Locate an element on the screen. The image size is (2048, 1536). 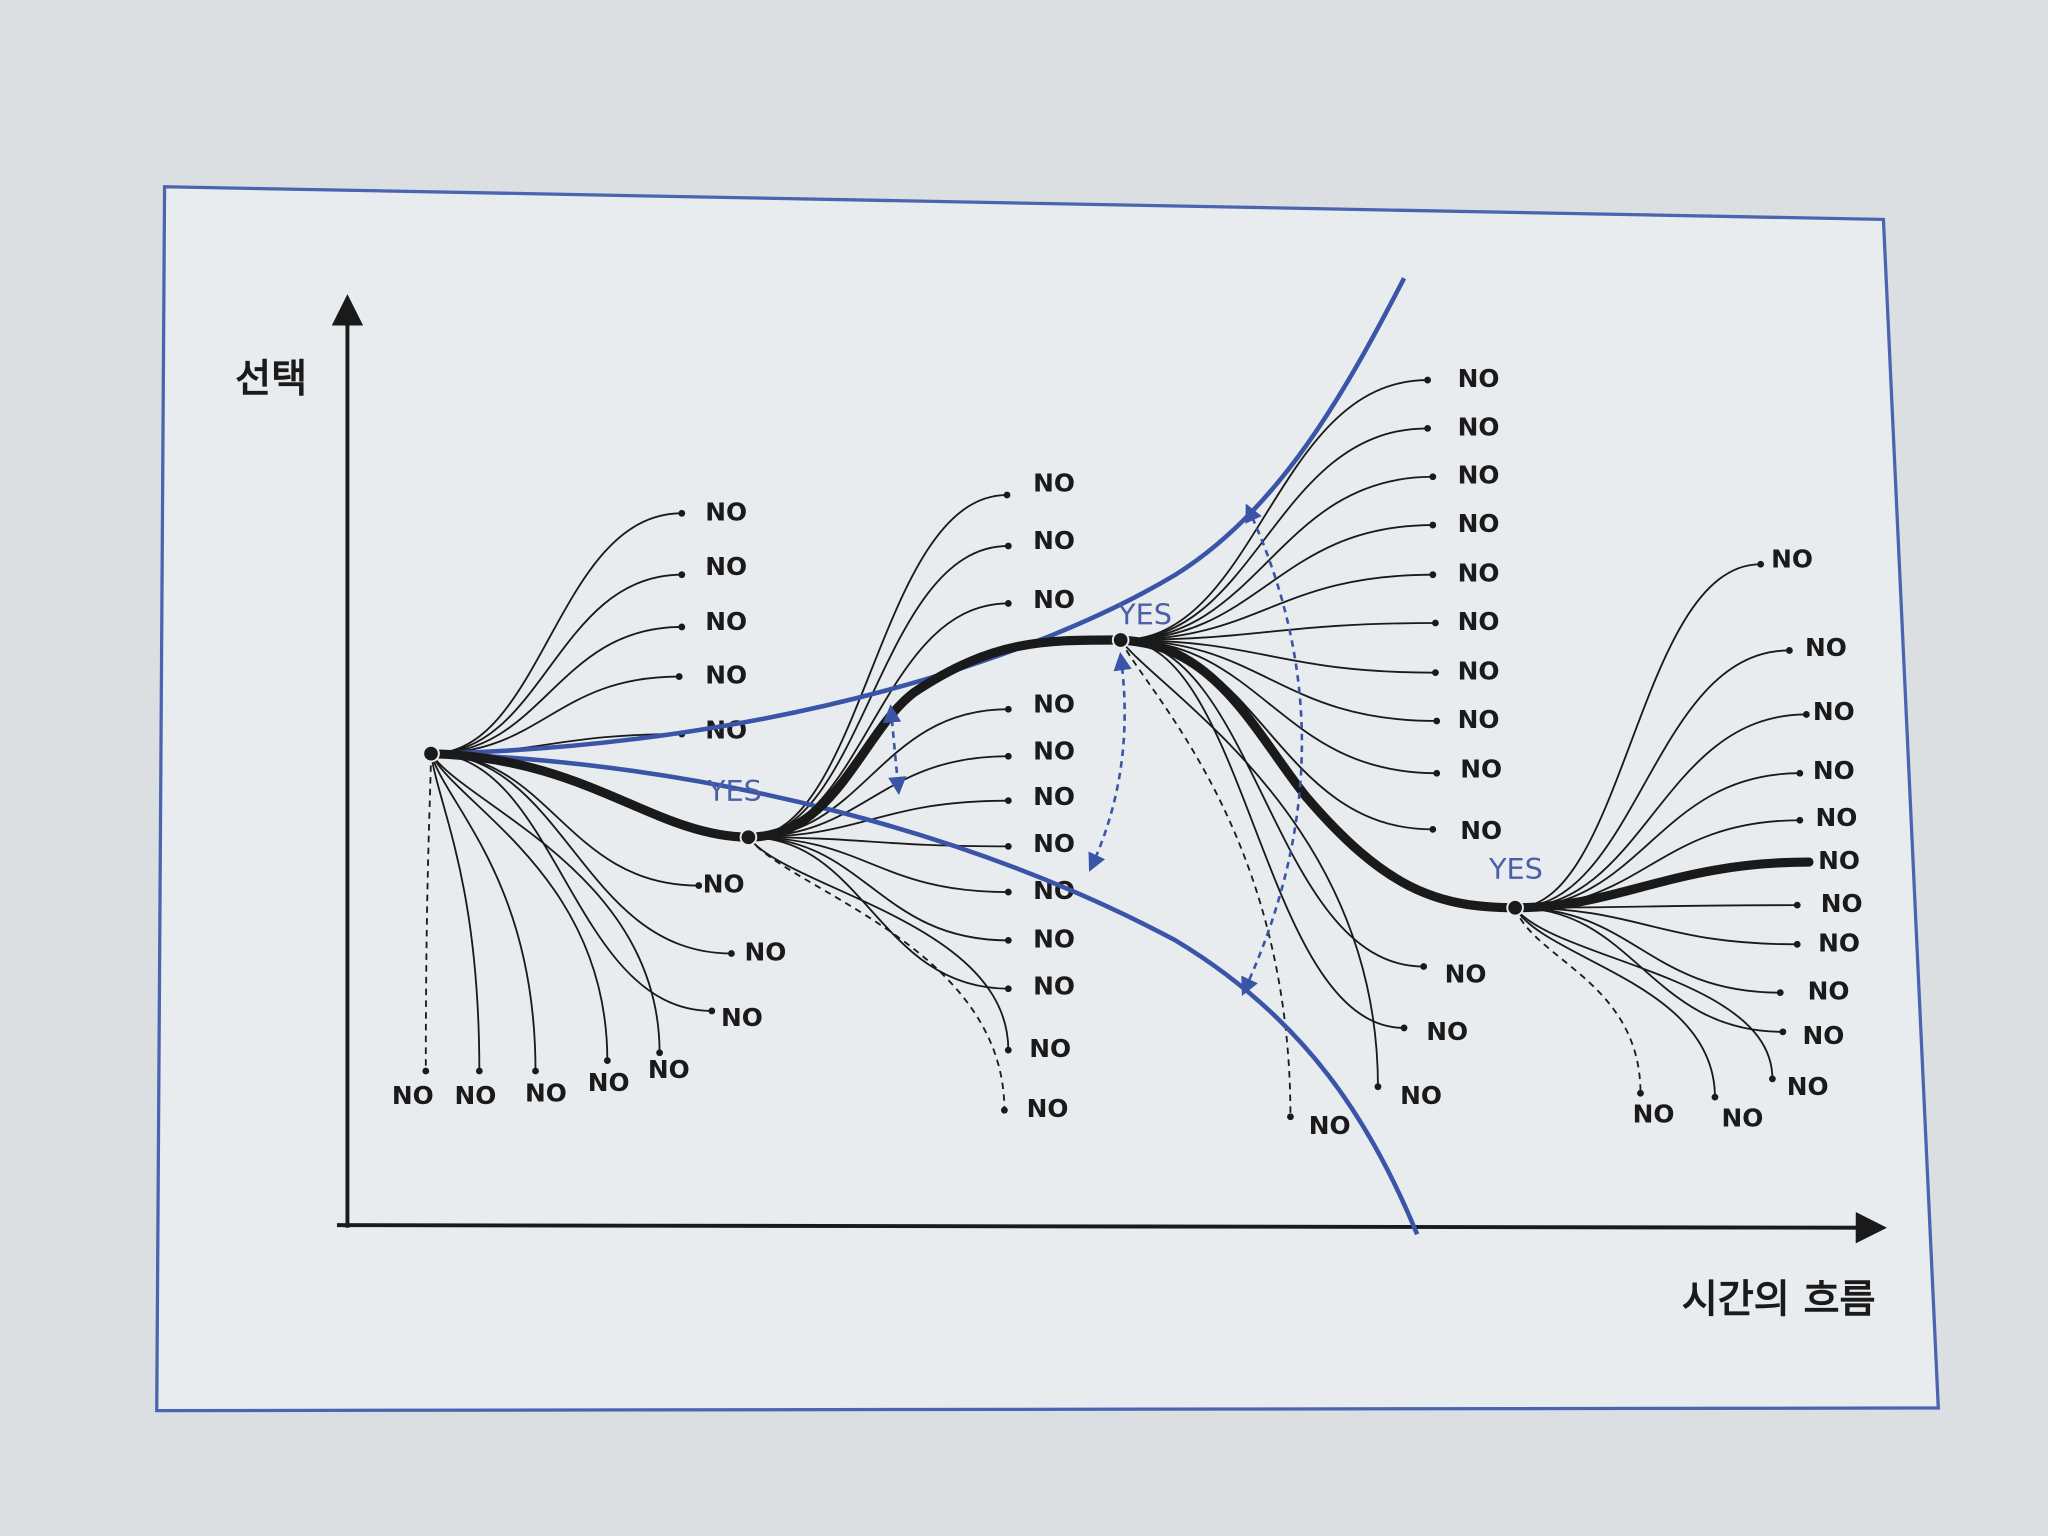
yes-label: YES is located at coordinates (734, 791).